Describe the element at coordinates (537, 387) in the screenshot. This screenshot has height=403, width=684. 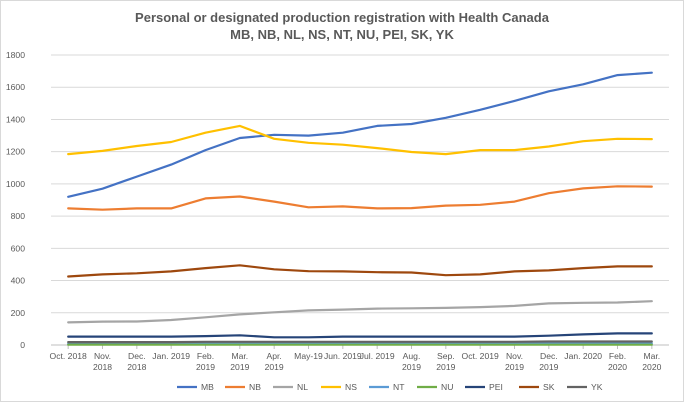
I see `legend-item-sk: SK` at that location.